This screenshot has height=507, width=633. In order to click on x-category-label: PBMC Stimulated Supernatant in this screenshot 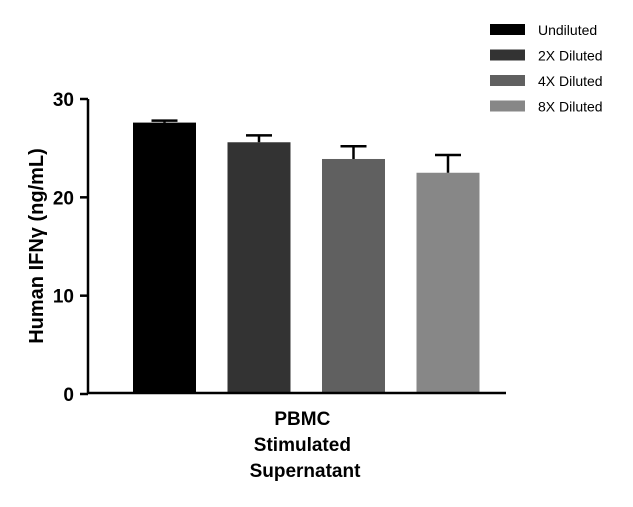, I will do `click(306, 445)`.